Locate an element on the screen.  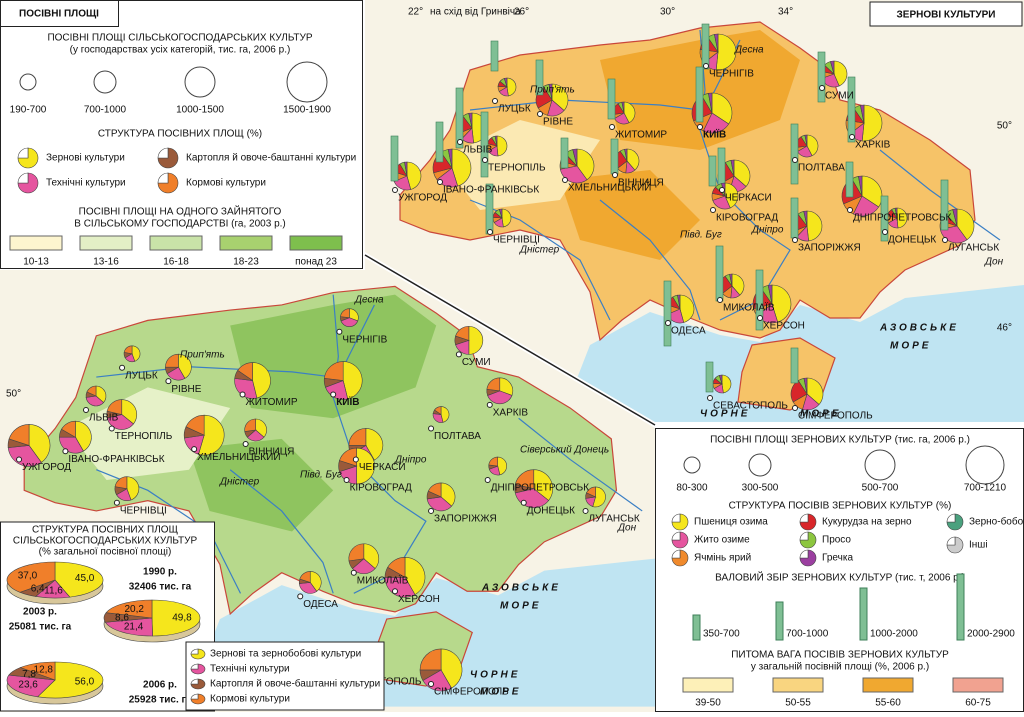
legend-item: Зернові та зернобобові культури is located at coordinates (285, 654).